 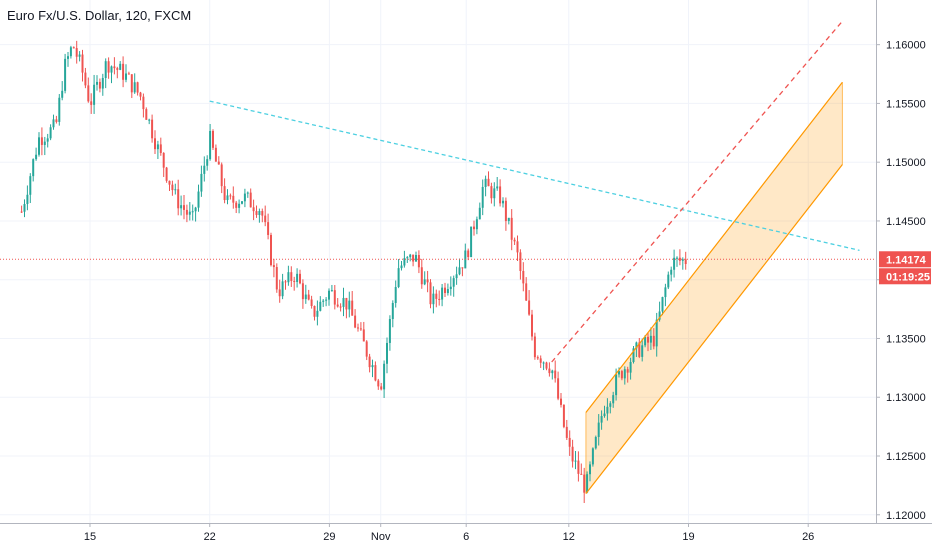 What do you see at coordinates (99, 15) in the screenshot?
I see `chart-title: Euro Fx/U.S. Dollar, 120, FXCM` at bounding box center [99, 15].